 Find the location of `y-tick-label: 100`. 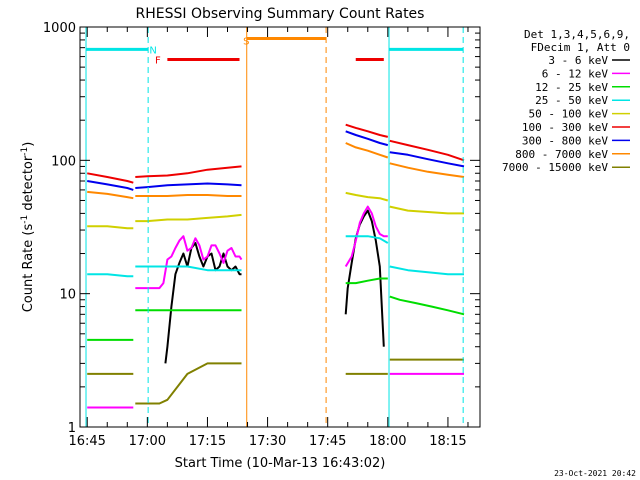

y-tick-label: 100 is located at coordinates (63, 161).